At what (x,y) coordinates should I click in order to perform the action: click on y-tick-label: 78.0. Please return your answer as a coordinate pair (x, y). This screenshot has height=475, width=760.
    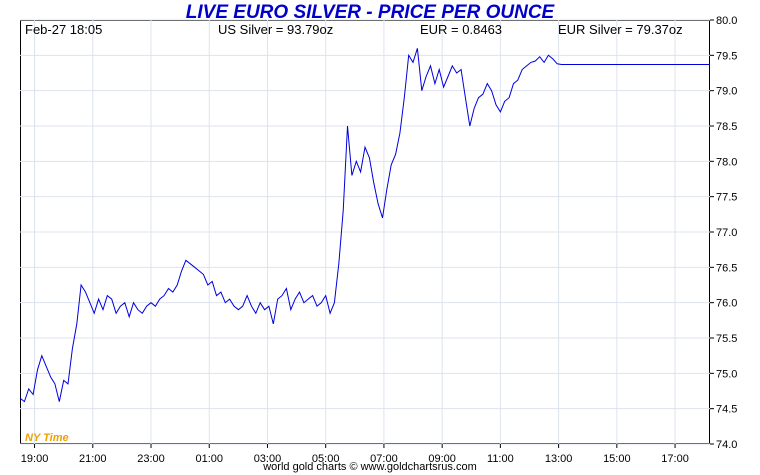
    Looking at the image, I should click on (726, 162).